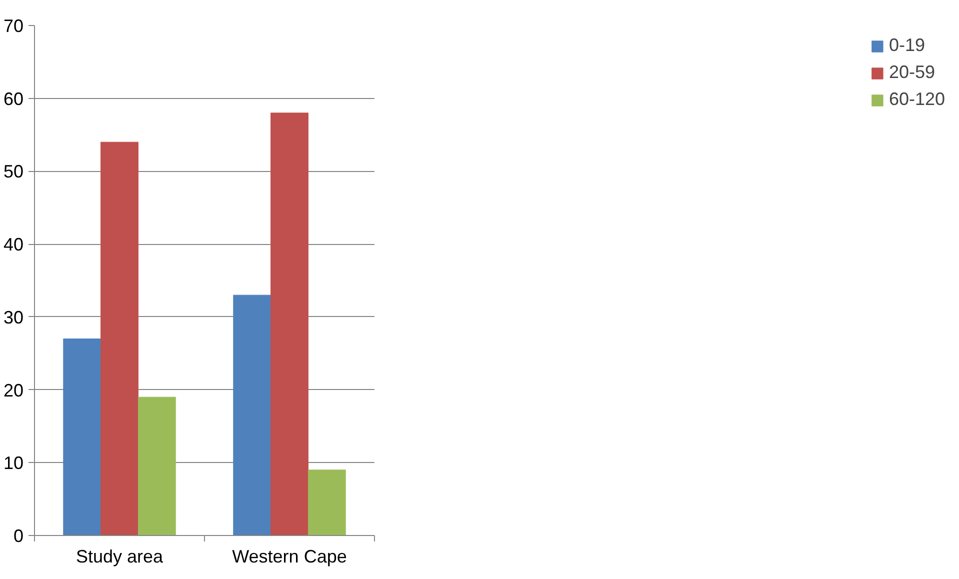  I want to click on x-tick-label: Study area, so click(120, 556).